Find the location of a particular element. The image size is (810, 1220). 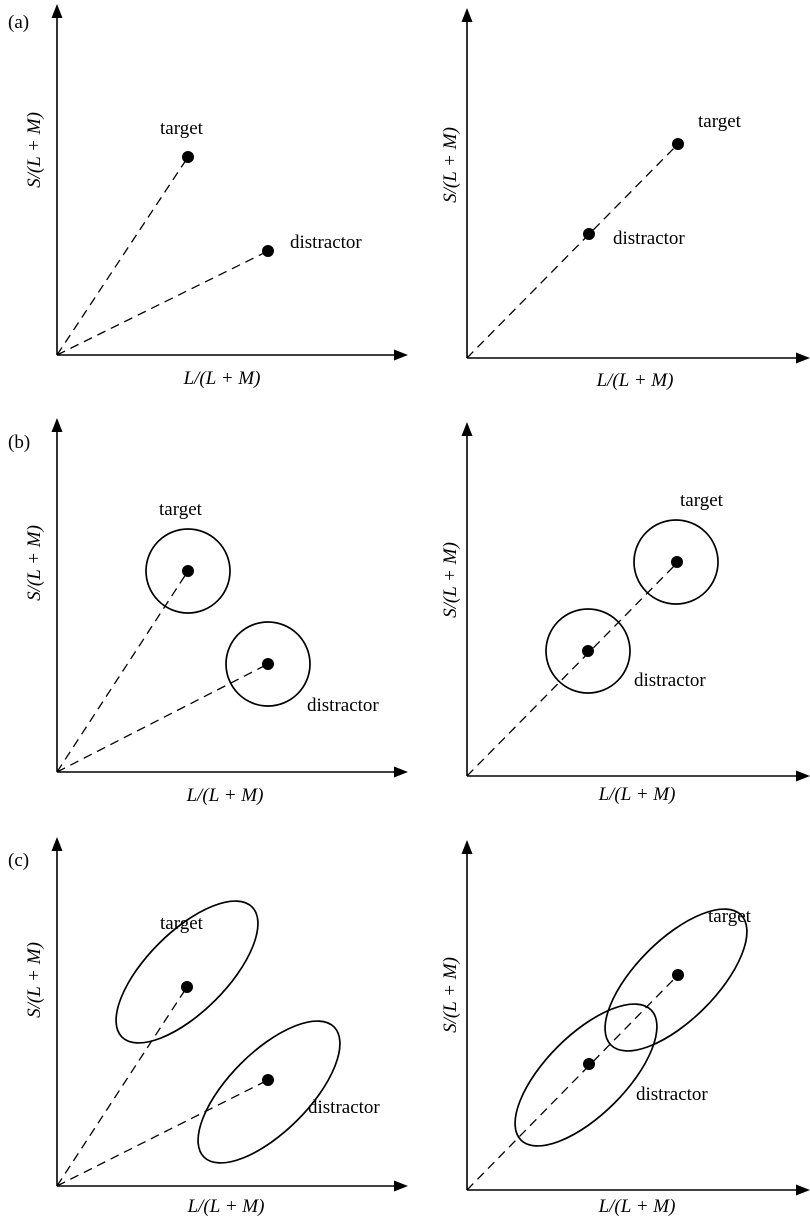

row-a-tag: (a) is located at coordinates (18, 22).